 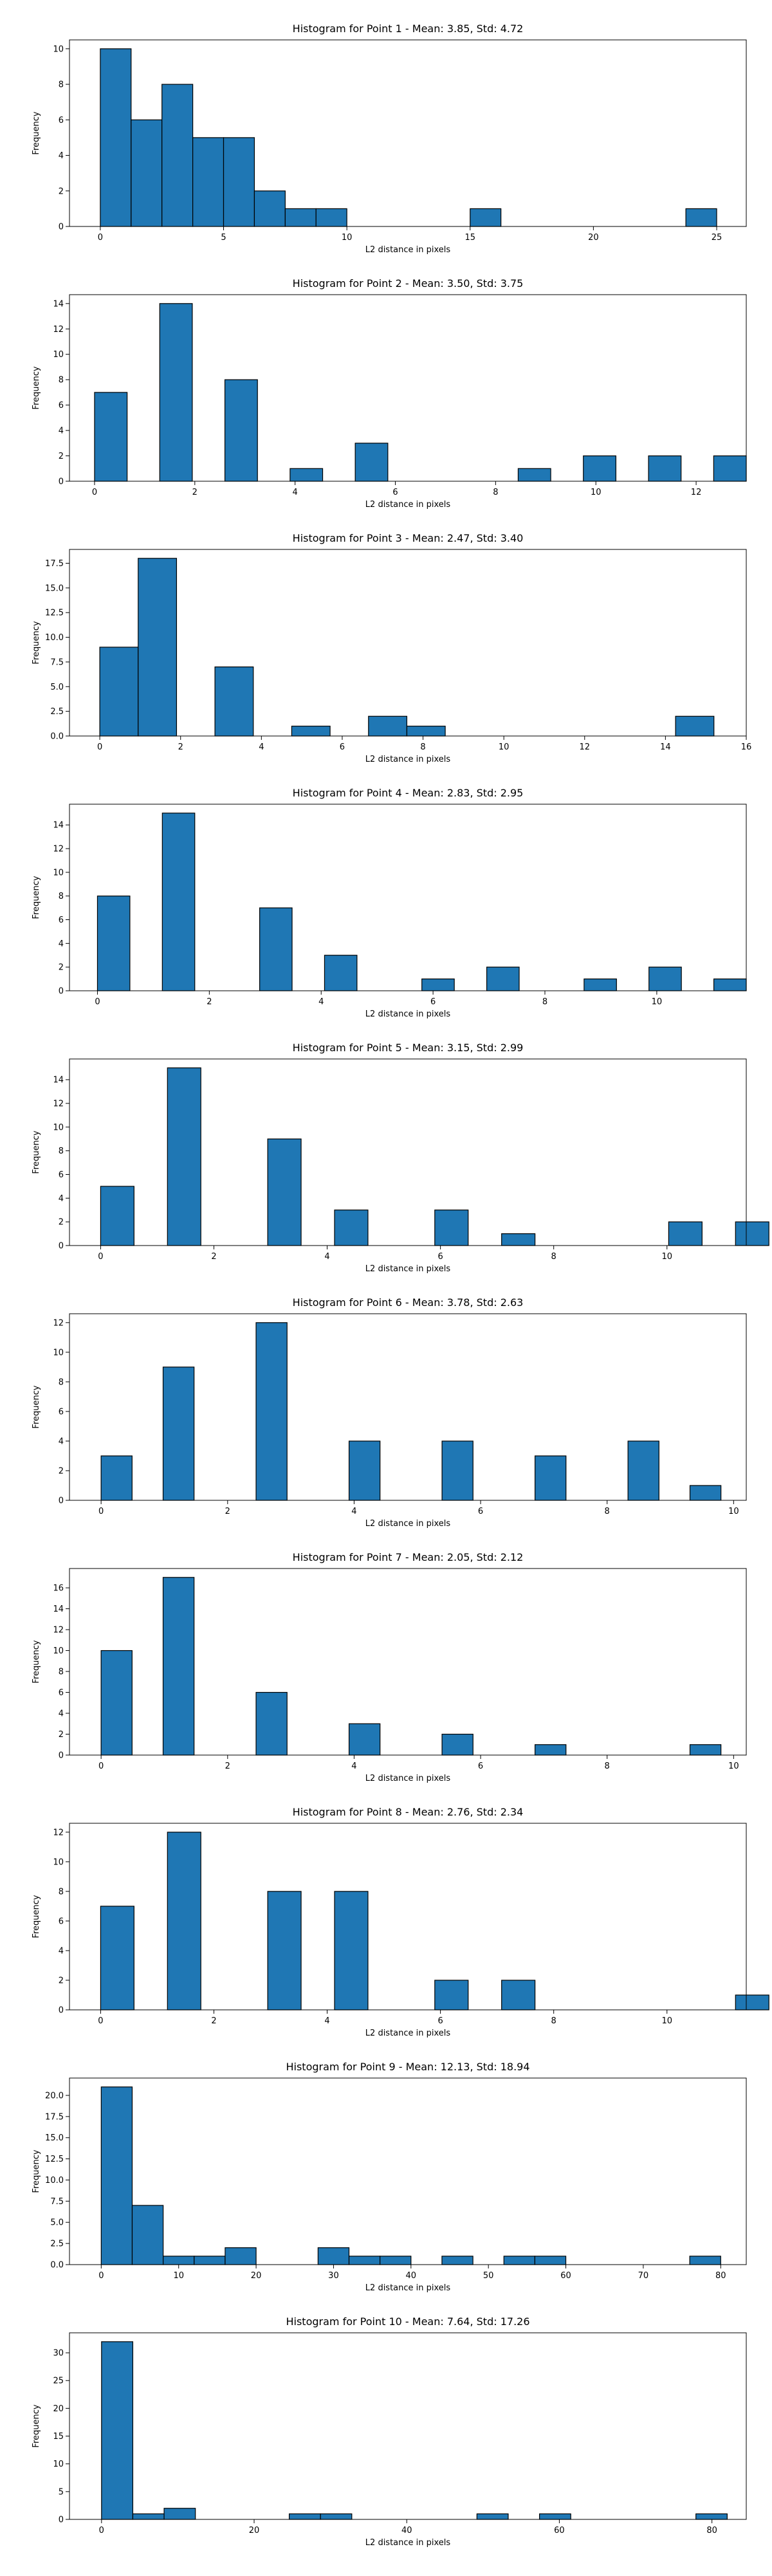 What do you see at coordinates (57, 737) in the screenshot?
I see `y-tick-label: 0.0` at bounding box center [57, 737].